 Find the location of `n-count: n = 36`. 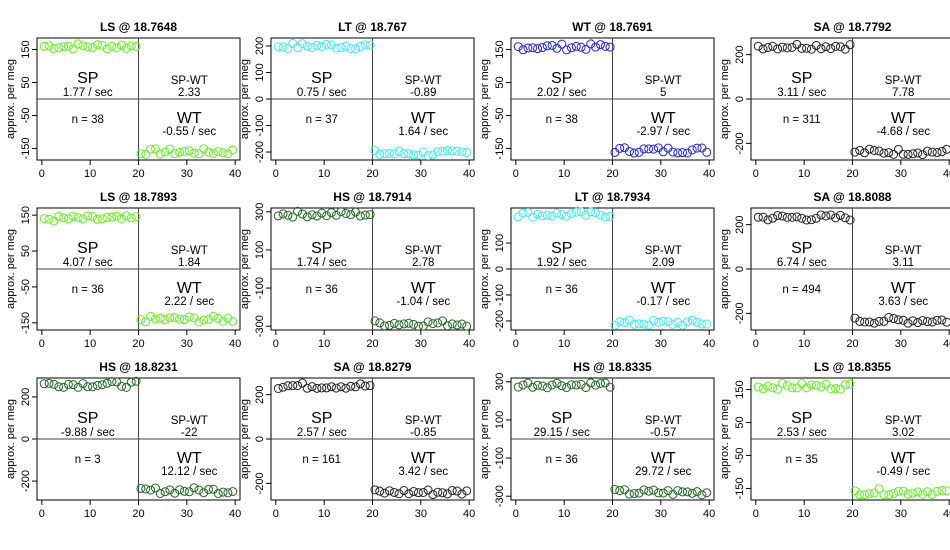

n-count: n = 36 is located at coordinates (88, 290).